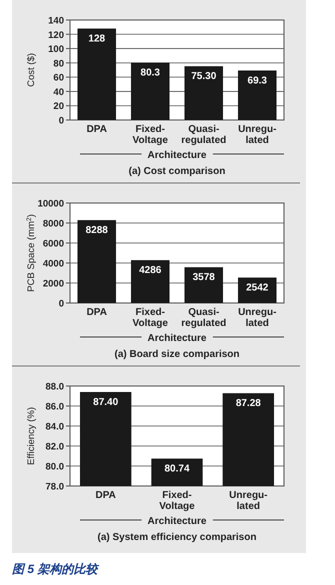 Image resolution: width=335 pixels, height=585 pixels. I want to click on data-label: 128, so click(97, 39).